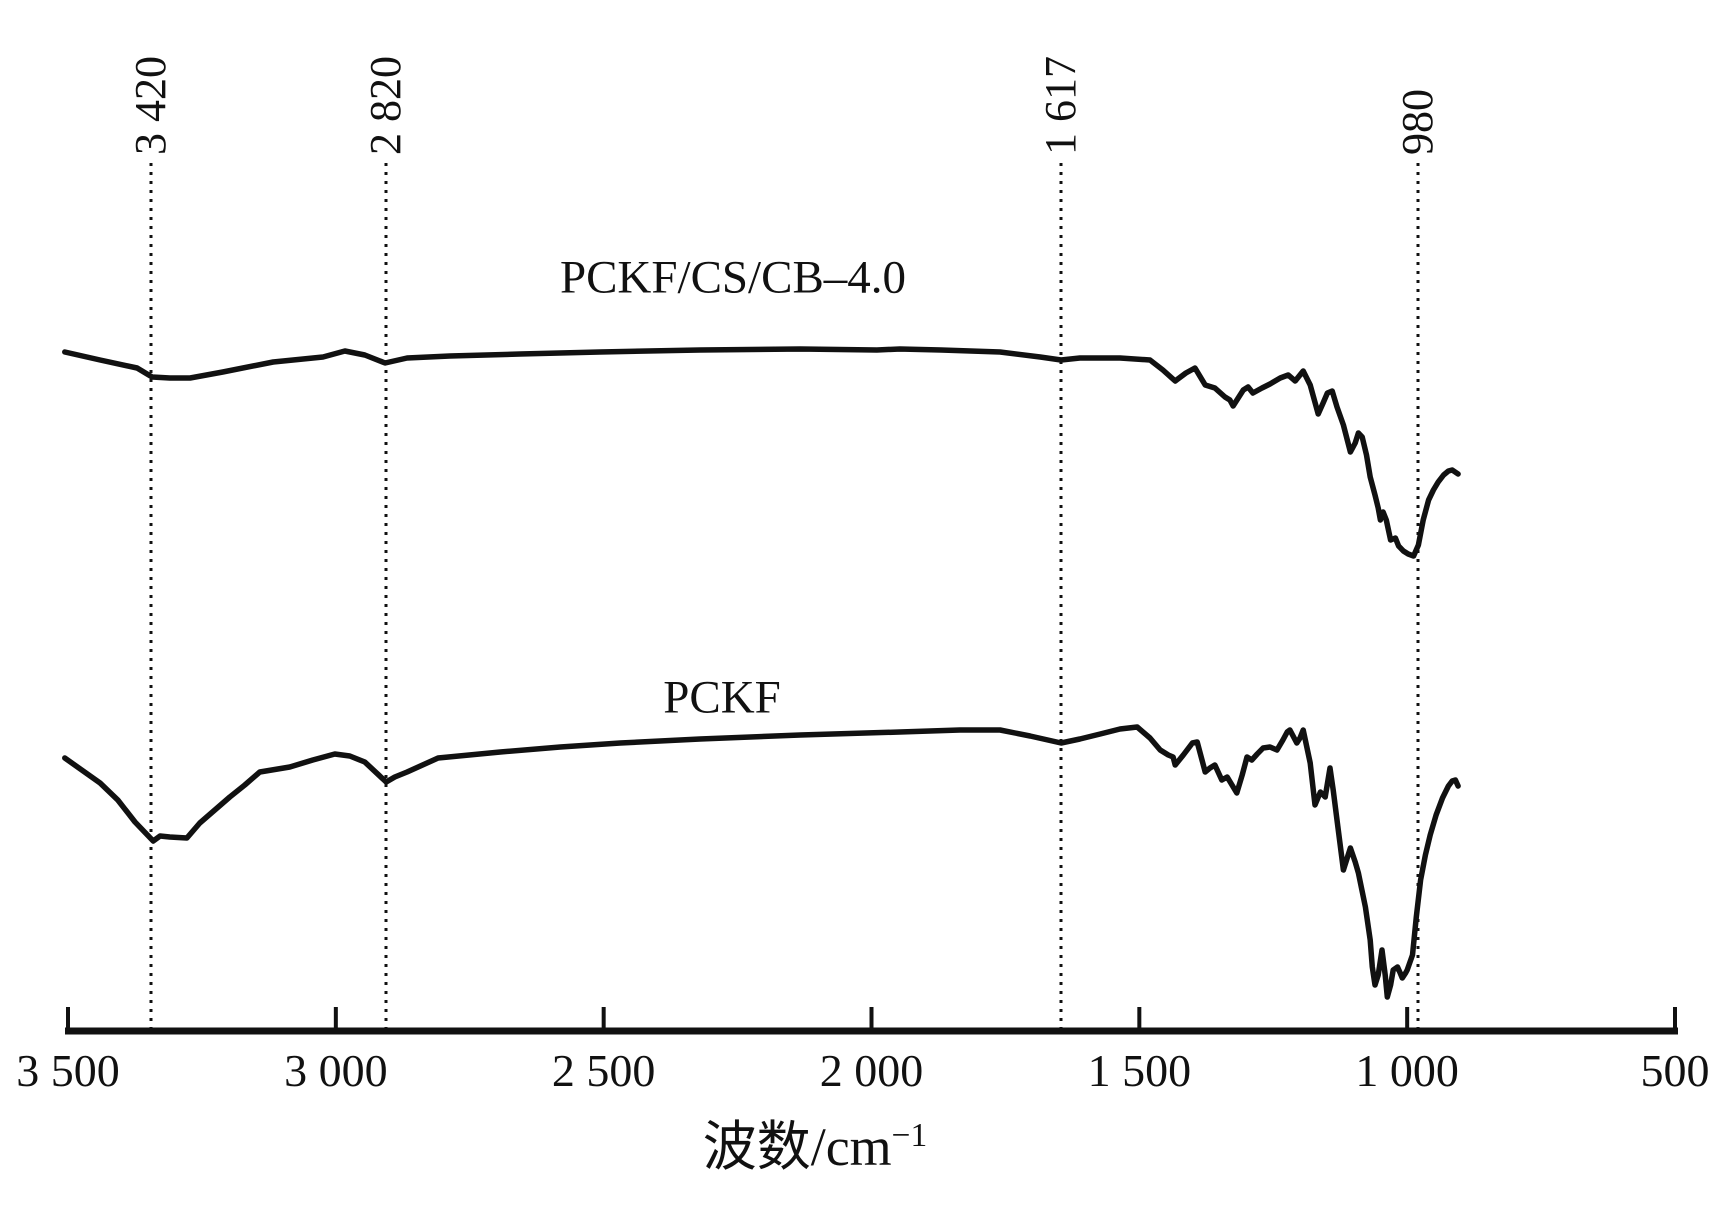 This screenshot has height=1205, width=1722. I want to click on peak-label-3420: 3 420, so click(150, 105).